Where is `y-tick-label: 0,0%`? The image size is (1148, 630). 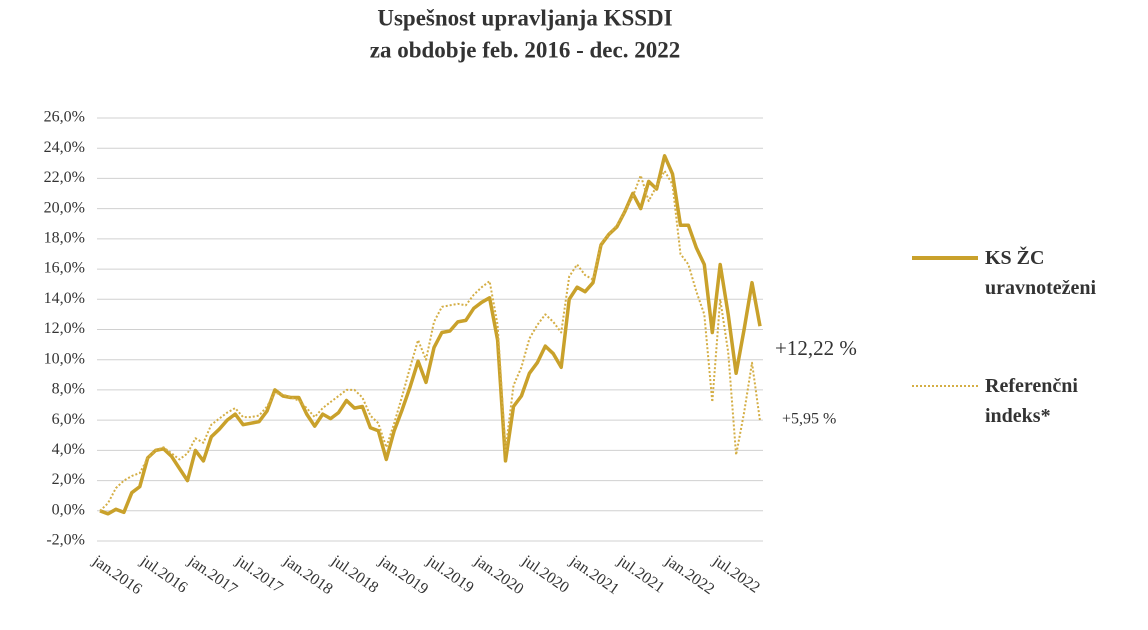 y-tick-label: 0,0% is located at coordinates (68, 509).